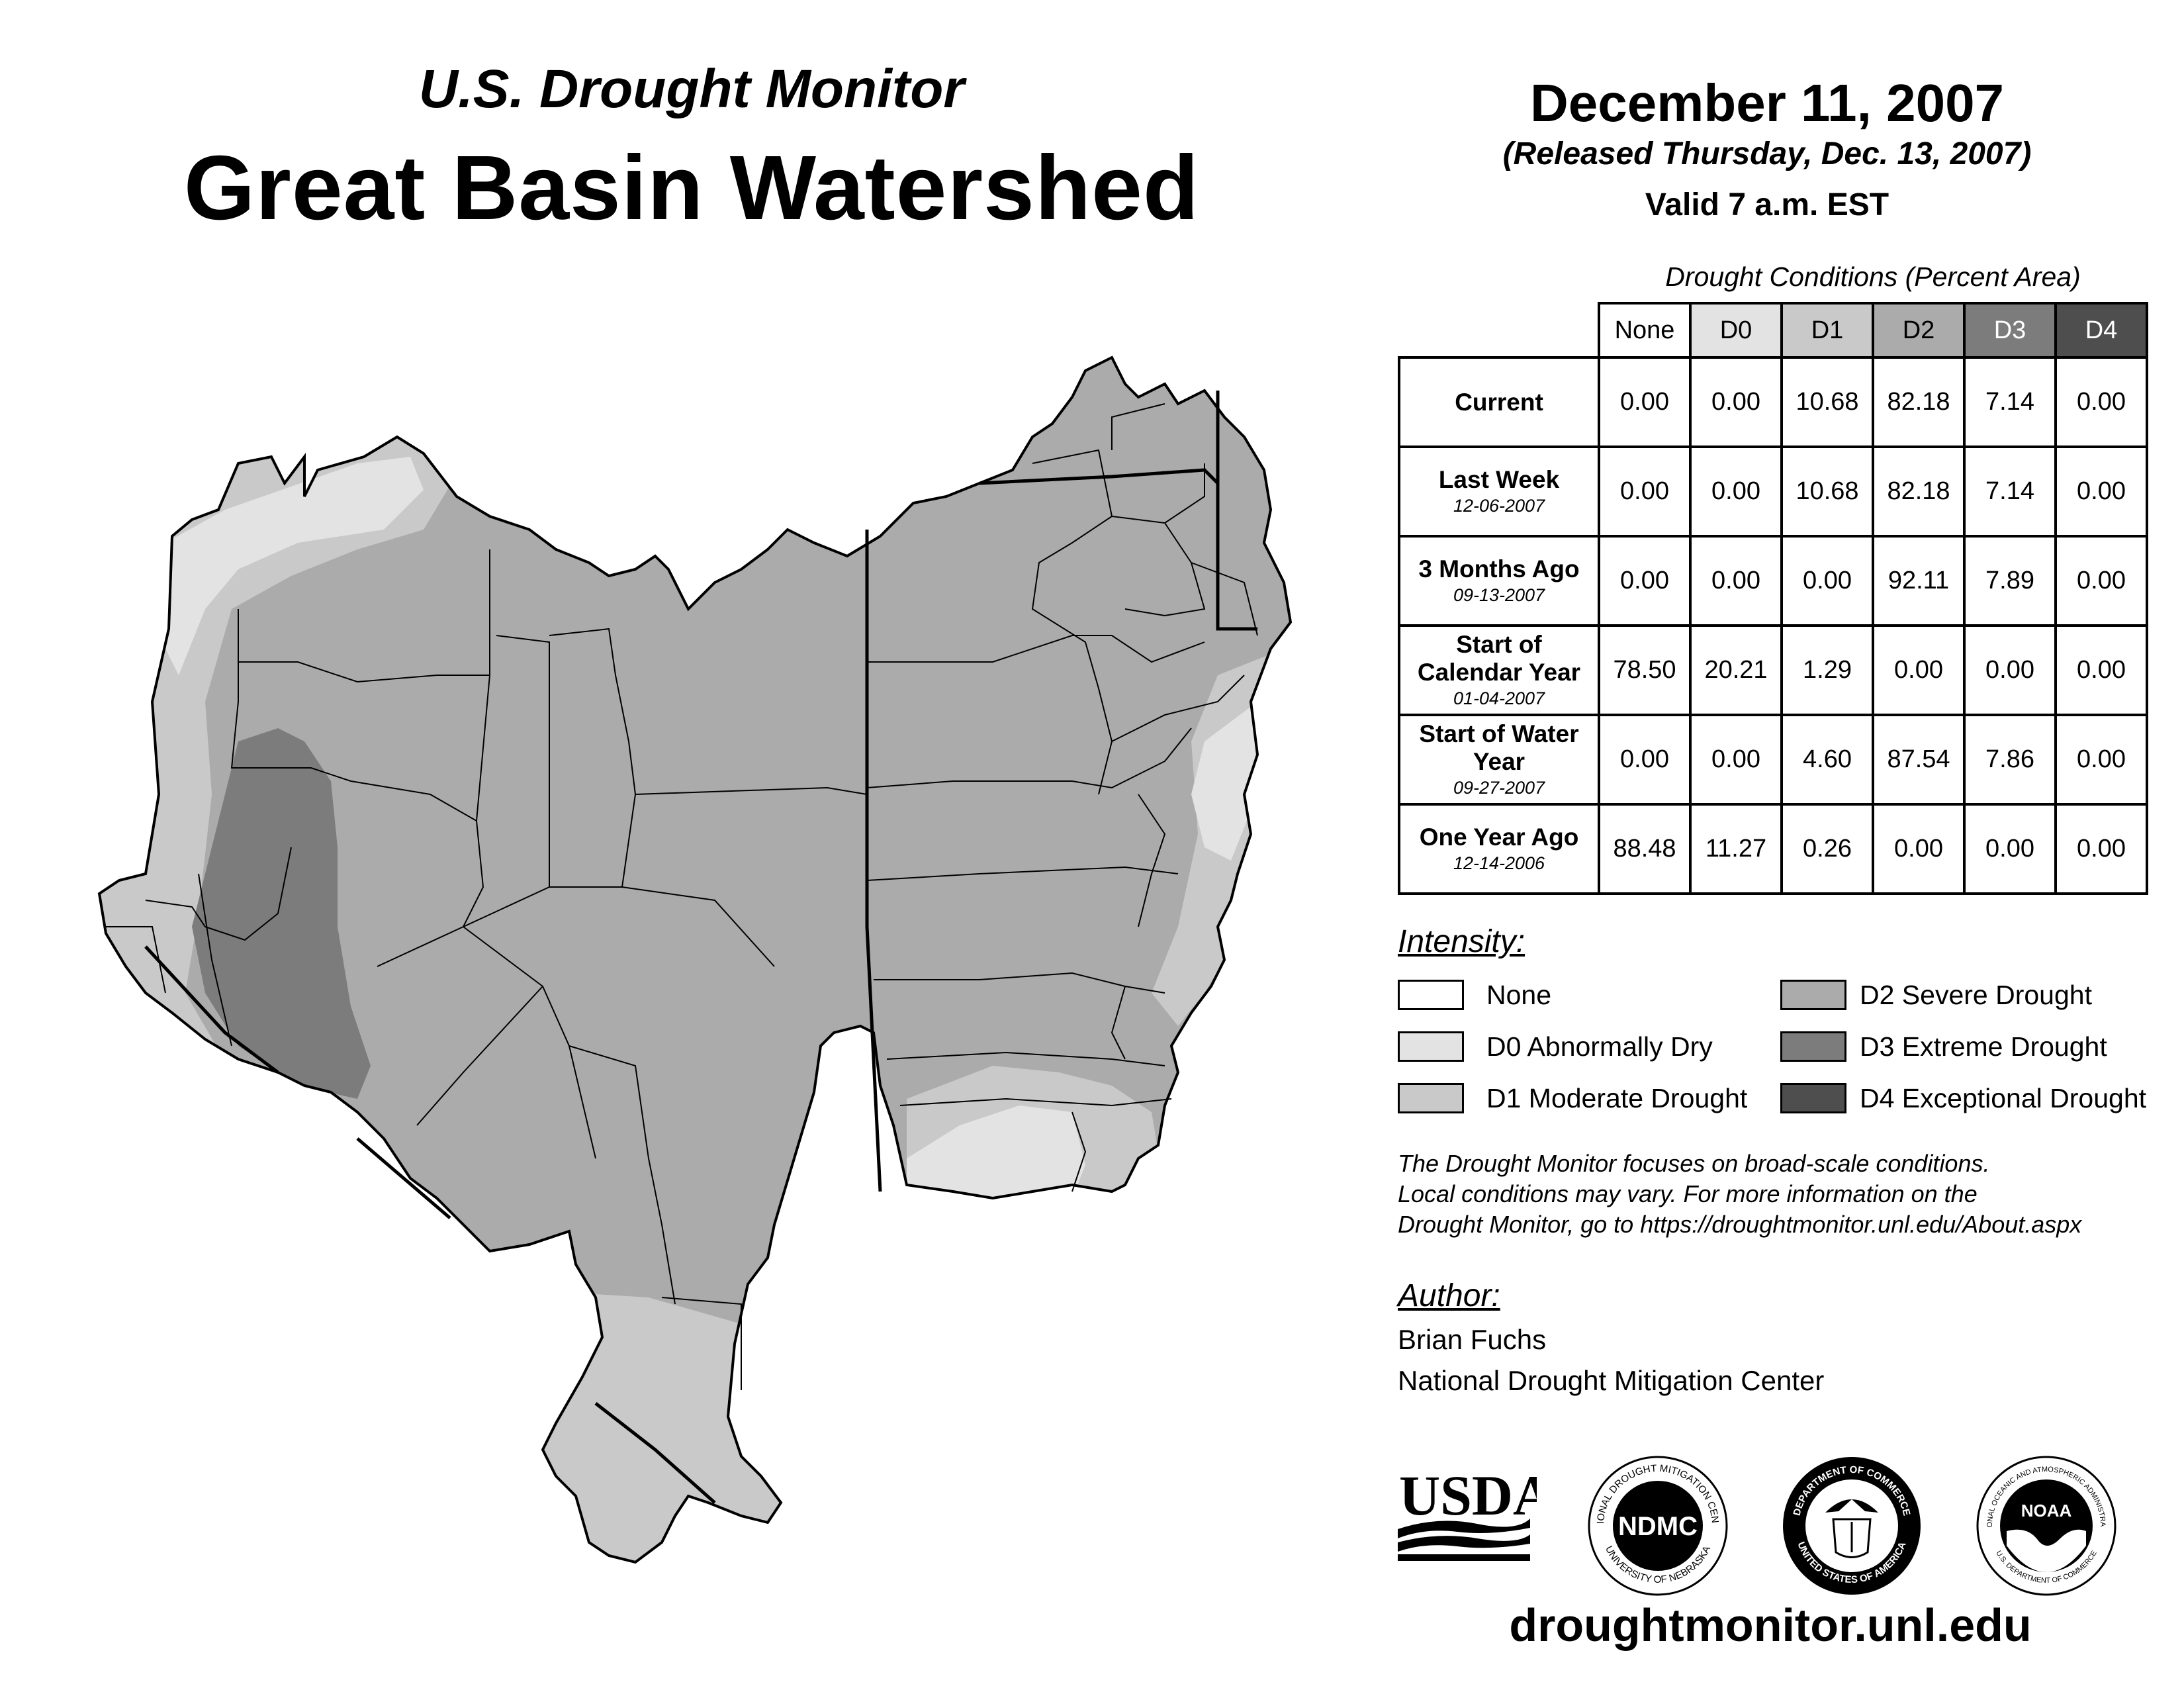 Image resolution: width=2184 pixels, height=1688 pixels. I want to click on noaa-logo-text: NOAA, so click(2046, 1511).